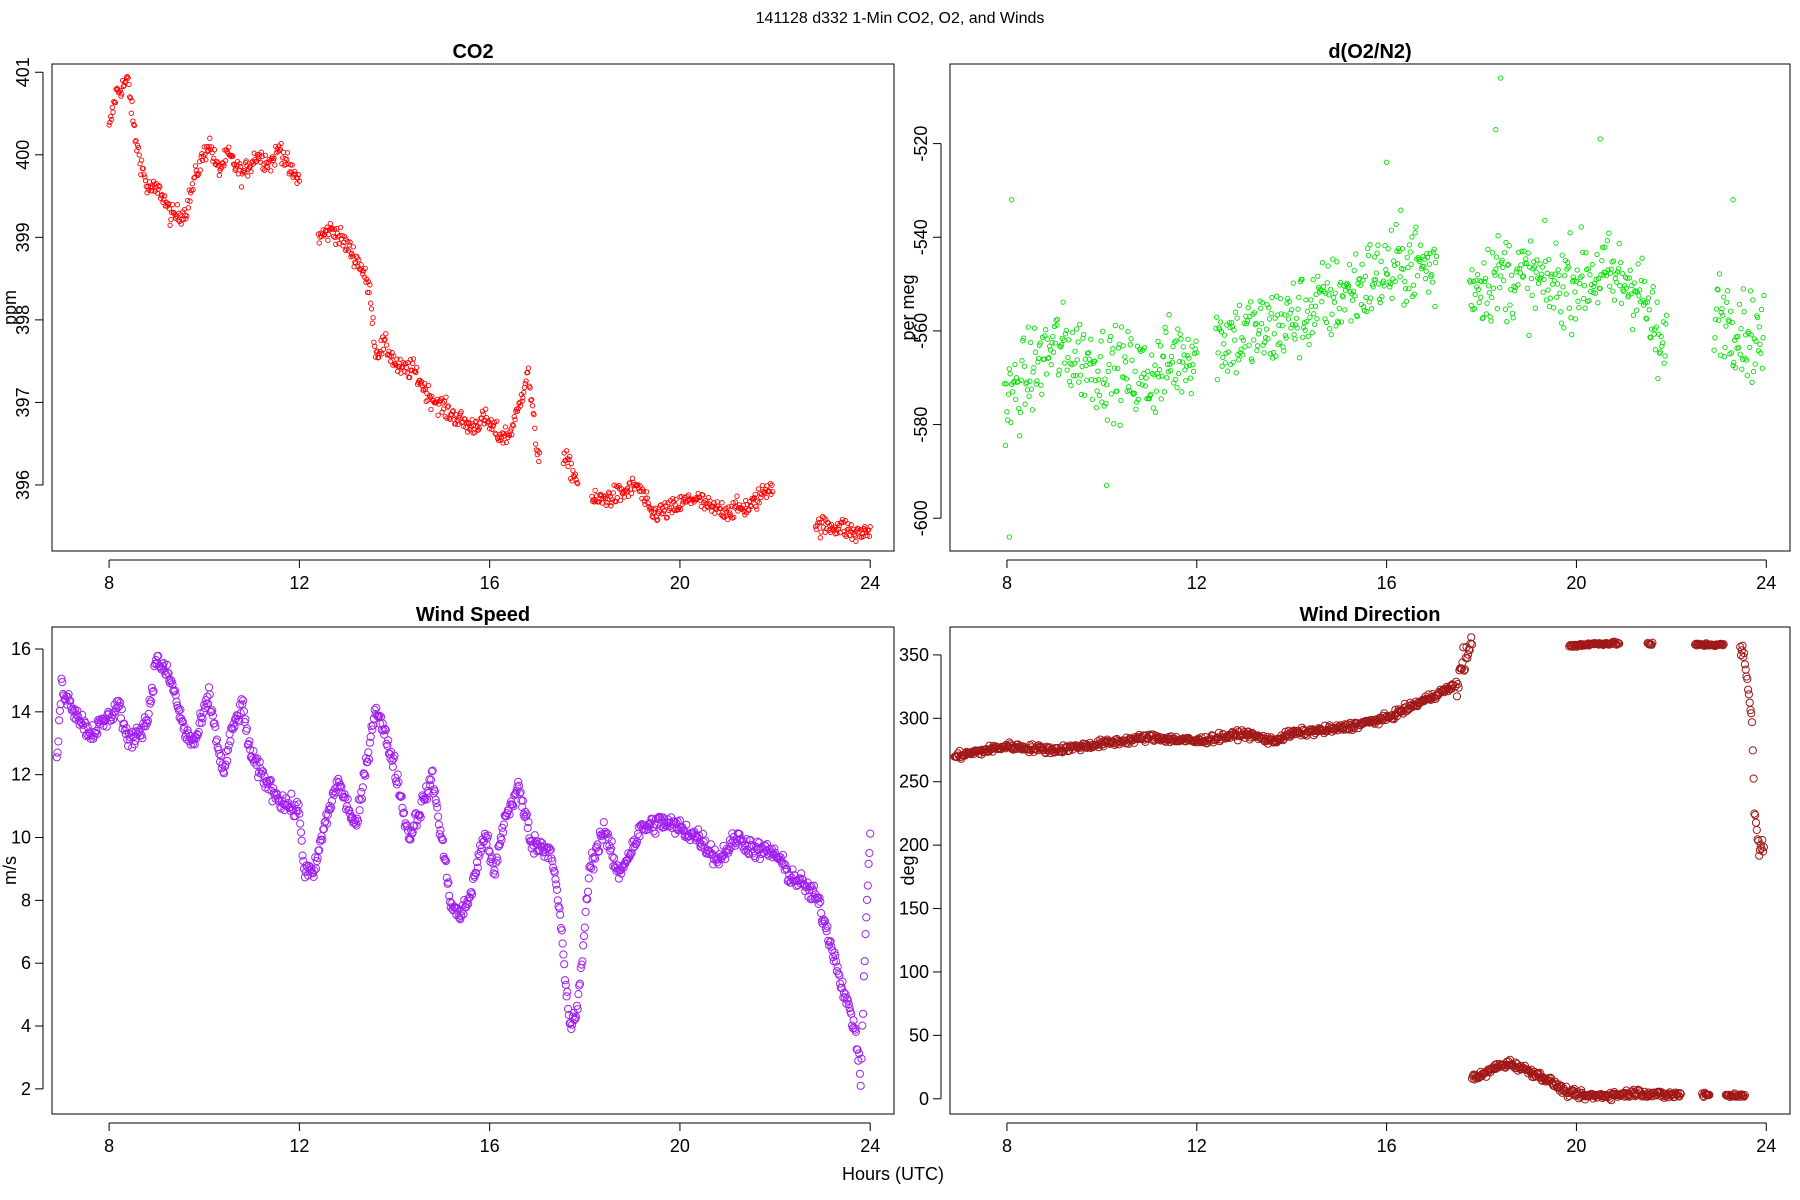 Image resolution: width=1800 pixels, height=1200 pixels. I want to click on y-tick-label: 12, so click(21, 775).